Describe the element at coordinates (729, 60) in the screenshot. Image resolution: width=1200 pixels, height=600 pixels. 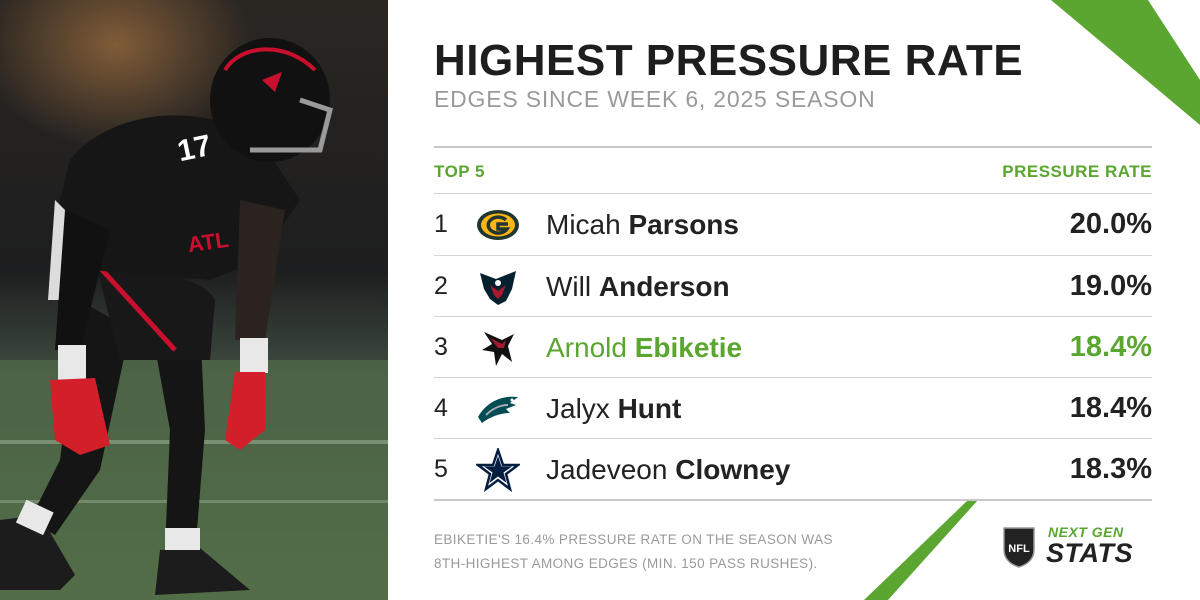
I see `page-title: HIGHEST PRESSURE RATE` at that location.